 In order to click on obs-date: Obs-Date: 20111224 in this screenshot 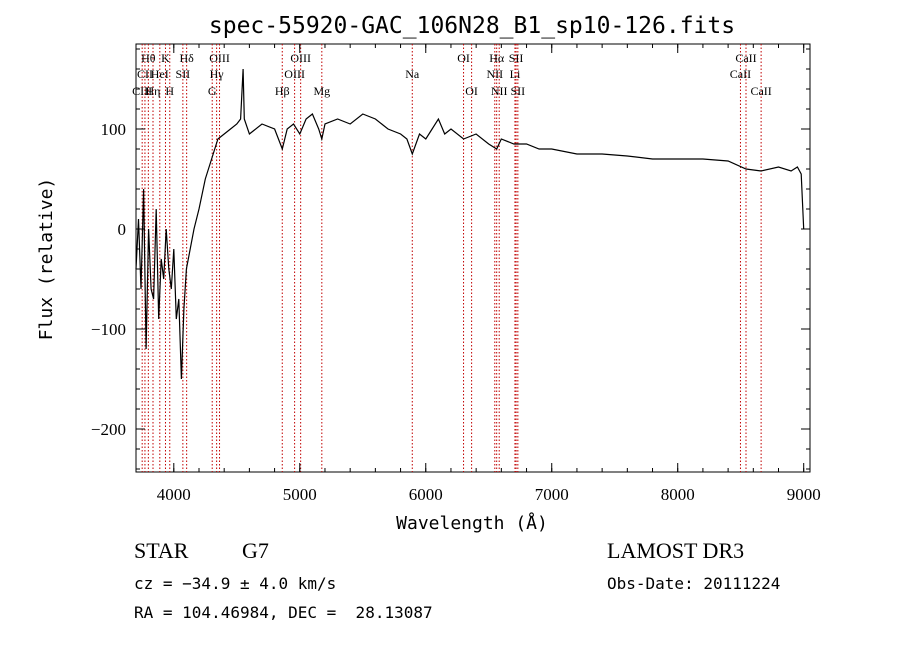, I will do `click(694, 583)`.